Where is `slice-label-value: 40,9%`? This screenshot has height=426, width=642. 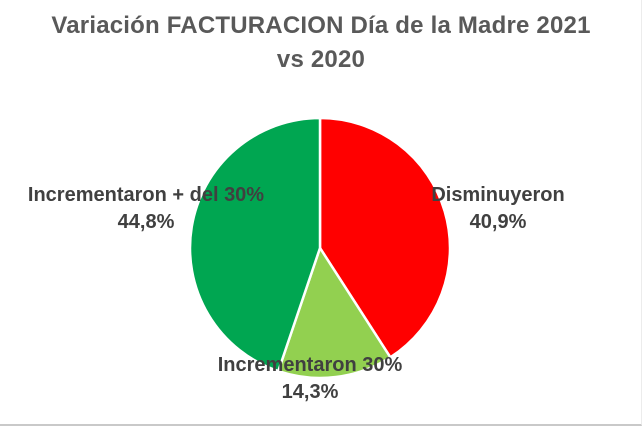
slice-label-value: 40,9% is located at coordinates (498, 222).